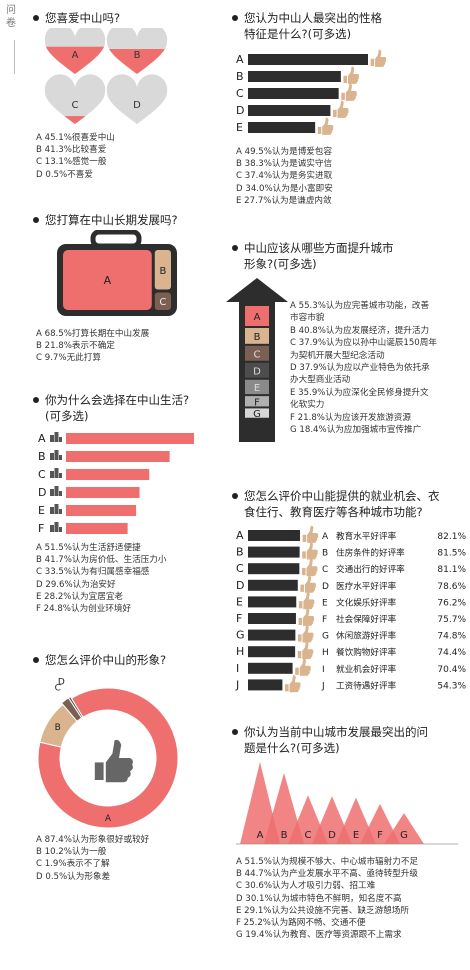  What do you see at coordinates (92, 346) in the screenshot?
I see `q2-legend: A 68.5%打算长期在中山发展 B 21.8%表示不确定 C 9.7%无此打算` at bounding box center [92, 346].